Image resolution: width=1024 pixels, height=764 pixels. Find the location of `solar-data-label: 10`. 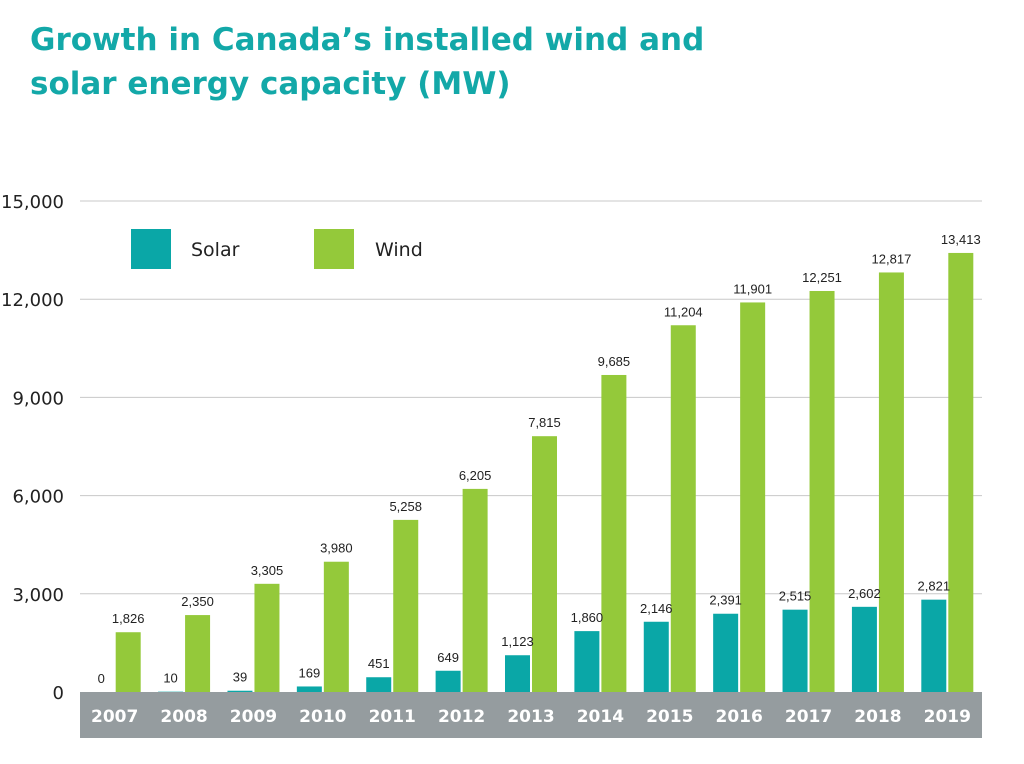

solar-data-label: 10 is located at coordinates (170, 678).